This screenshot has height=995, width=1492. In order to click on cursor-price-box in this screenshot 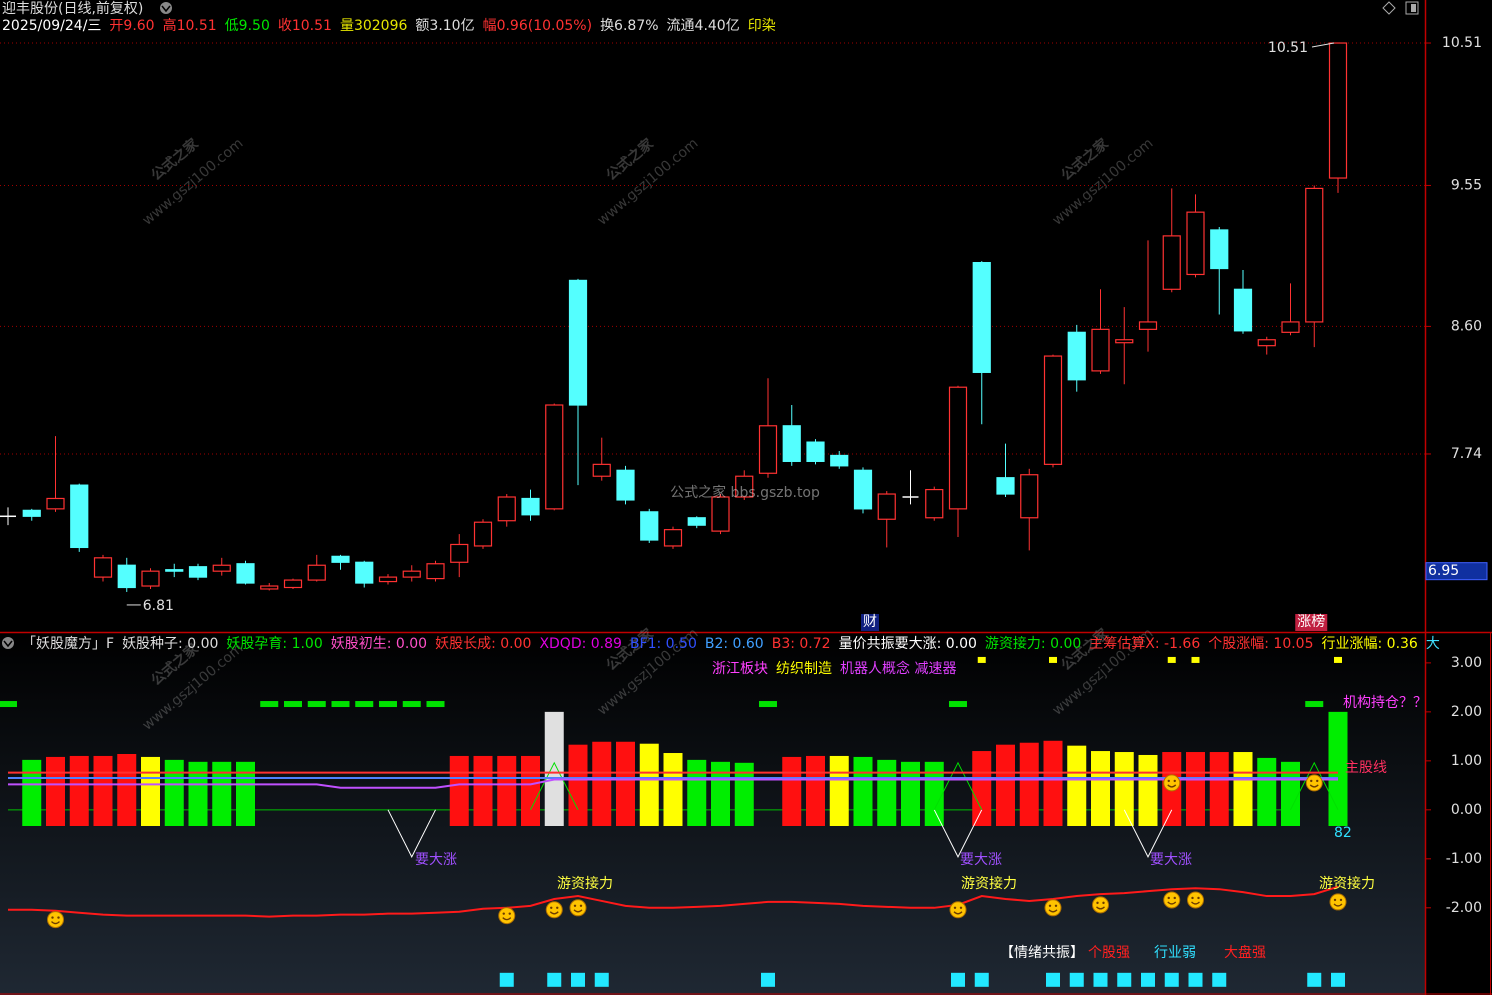, I will do `click(1456, 571)`.